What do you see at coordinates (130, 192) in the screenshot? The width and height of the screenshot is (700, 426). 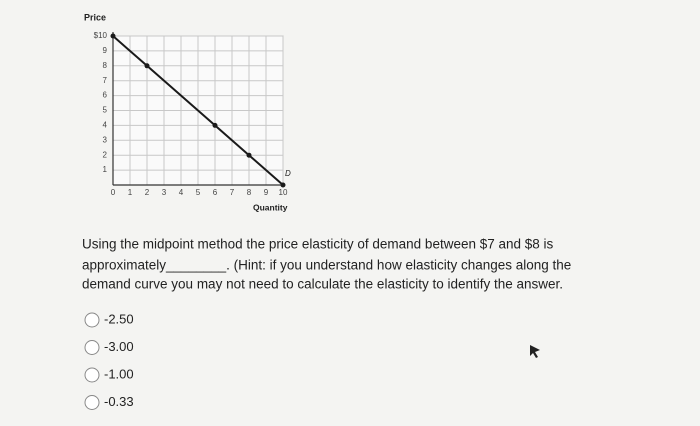 I see `x-tick-label: 1` at bounding box center [130, 192].